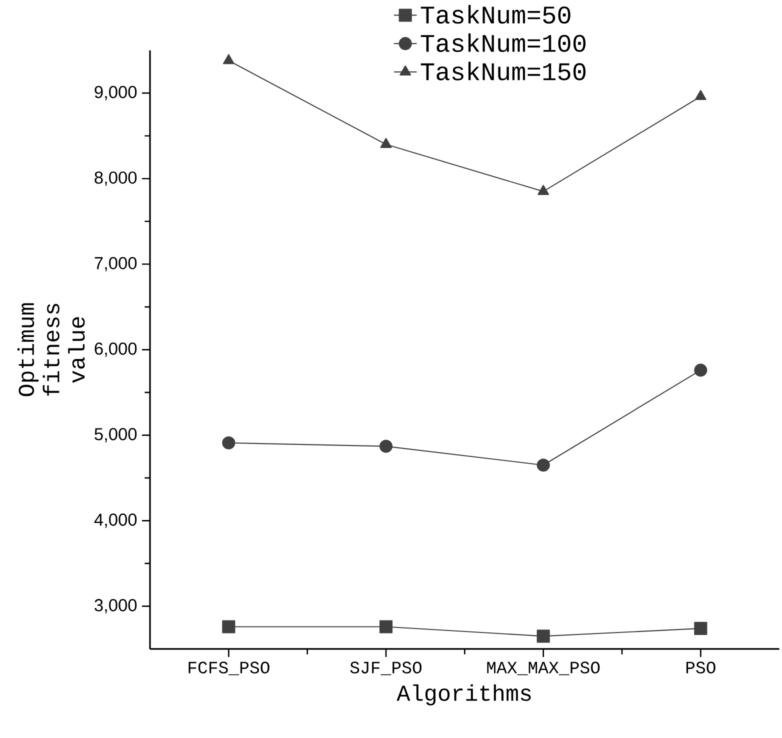 The image size is (782, 738). I want to click on y-tick-label: 9,000, so click(115, 93).